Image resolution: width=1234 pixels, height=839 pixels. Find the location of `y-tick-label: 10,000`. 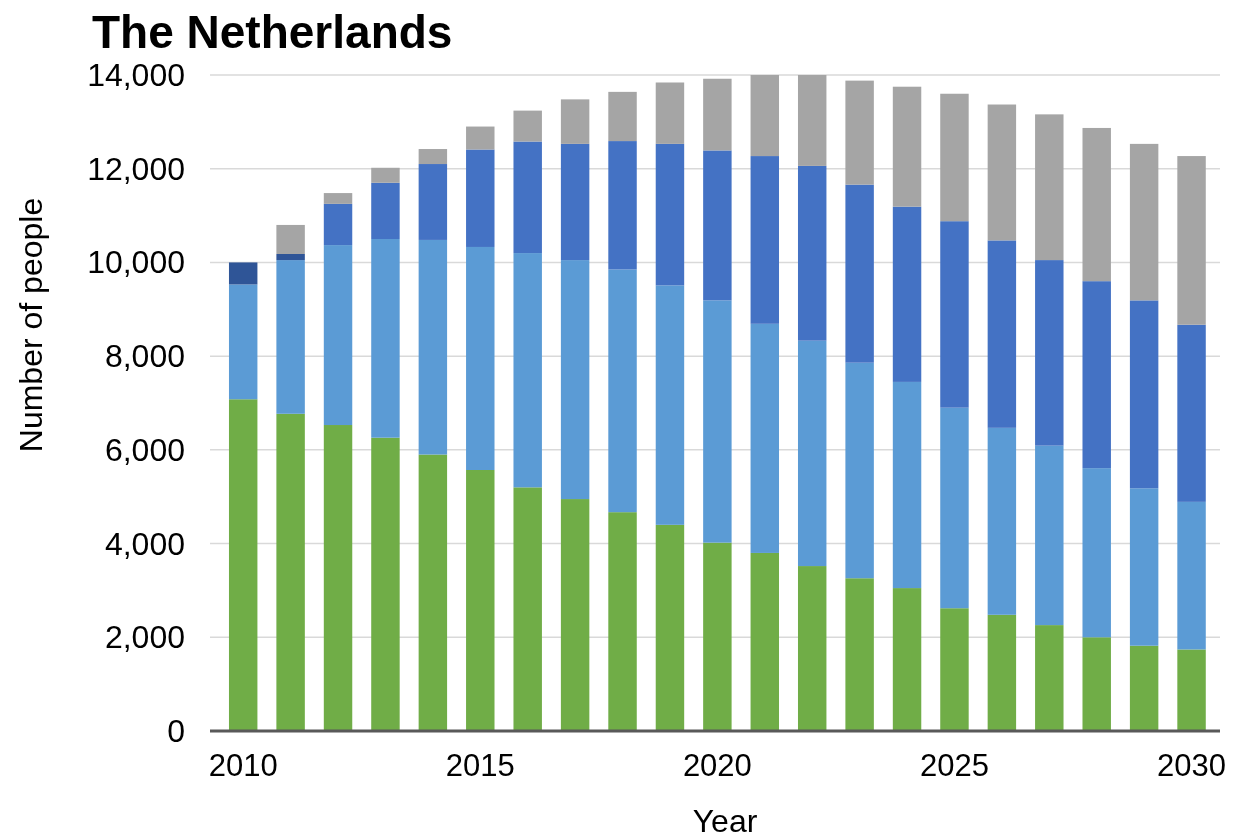

y-tick-label: 10,000 is located at coordinates (136, 262).